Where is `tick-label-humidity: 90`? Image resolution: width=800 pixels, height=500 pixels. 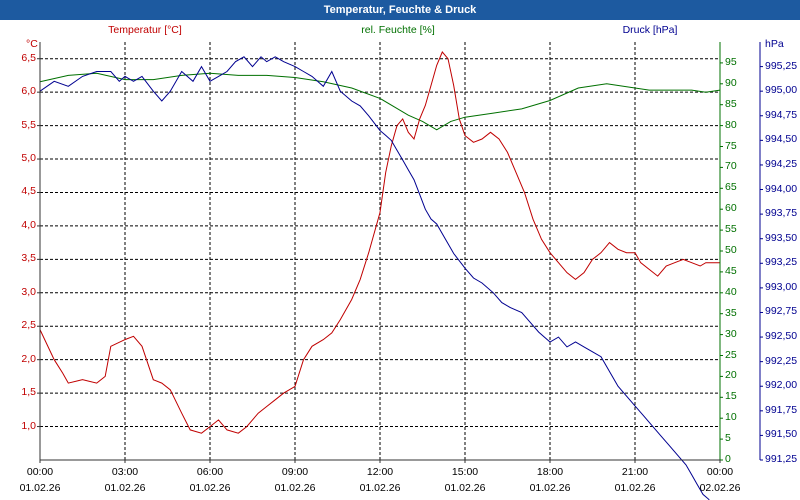 tick-label-humidity: 90 is located at coordinates (731, 82).